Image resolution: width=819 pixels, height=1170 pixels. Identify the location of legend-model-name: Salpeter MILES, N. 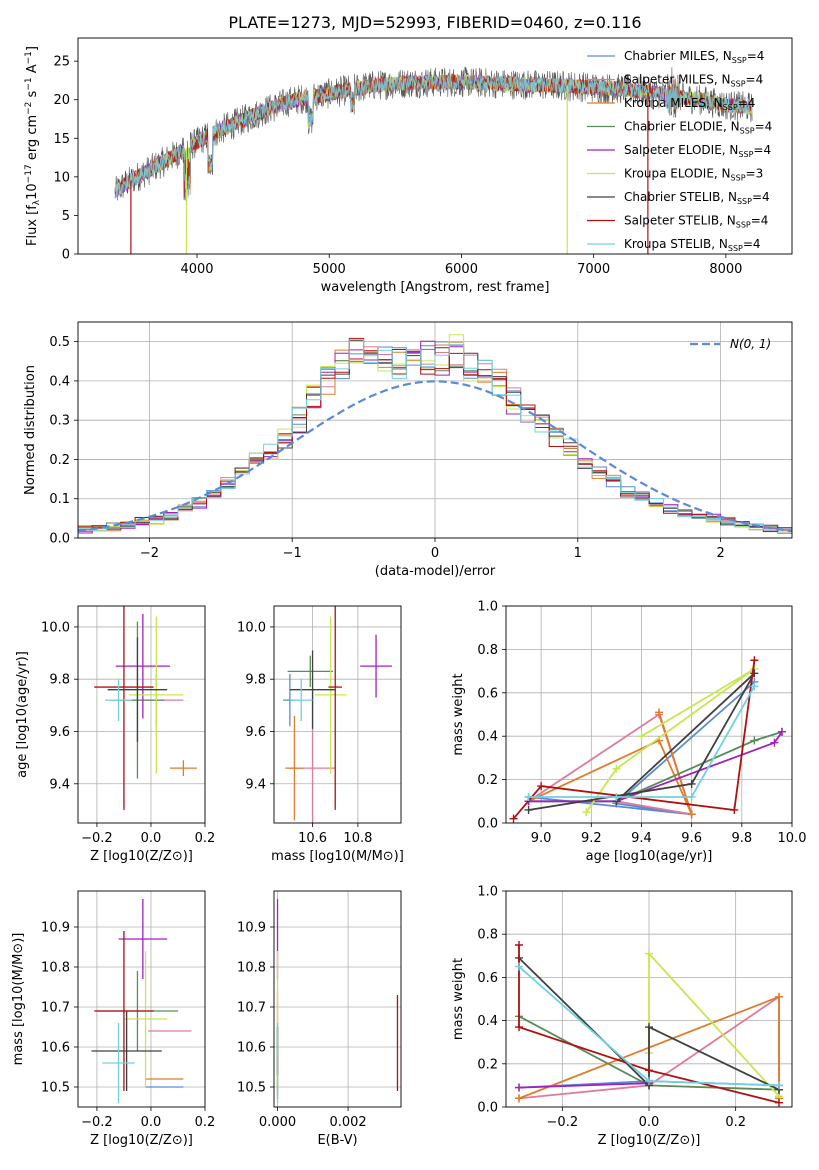
(677, 80).